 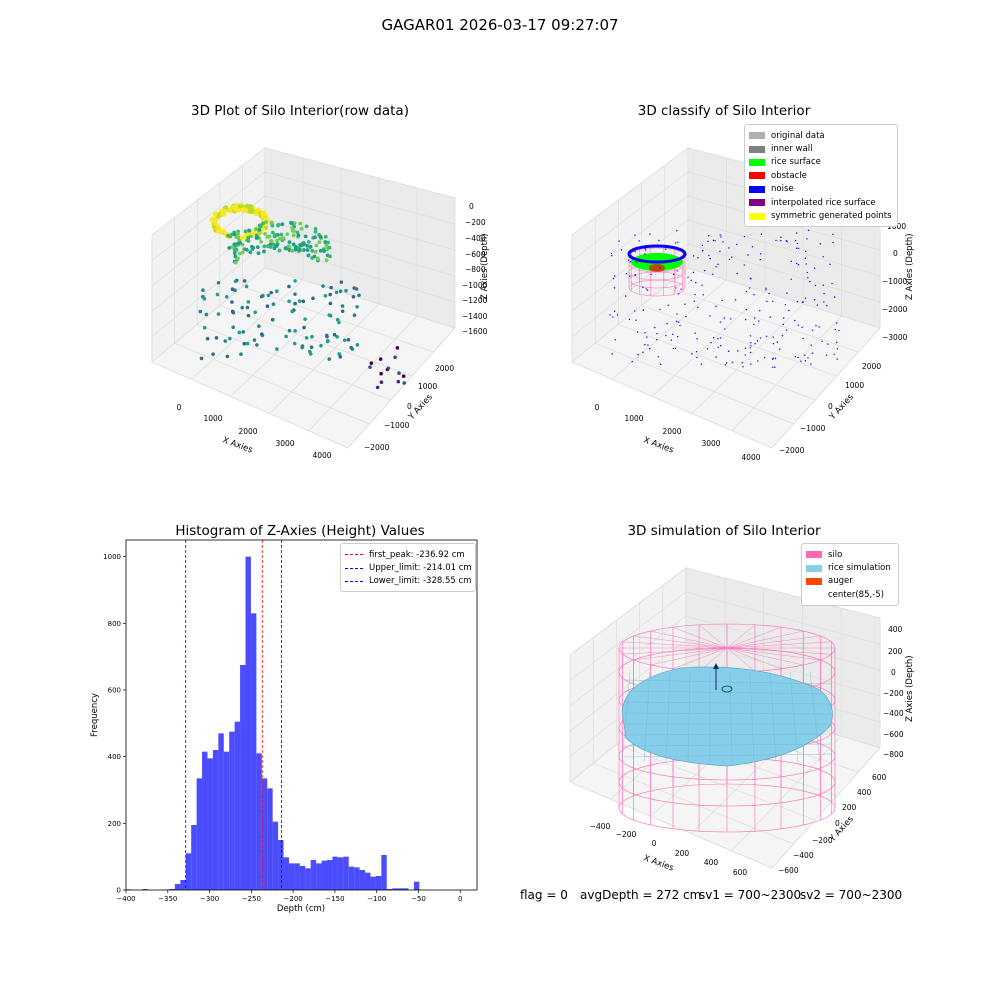 I want to click on raw3d-ztick-2: −400, so click(x=475, y=238).